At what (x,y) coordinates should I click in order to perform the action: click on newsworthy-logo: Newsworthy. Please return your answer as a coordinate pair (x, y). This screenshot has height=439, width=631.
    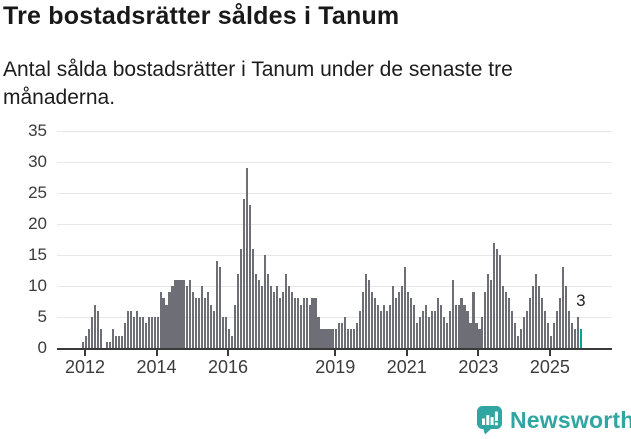
    Looking at the image, I should click on (553, 420).